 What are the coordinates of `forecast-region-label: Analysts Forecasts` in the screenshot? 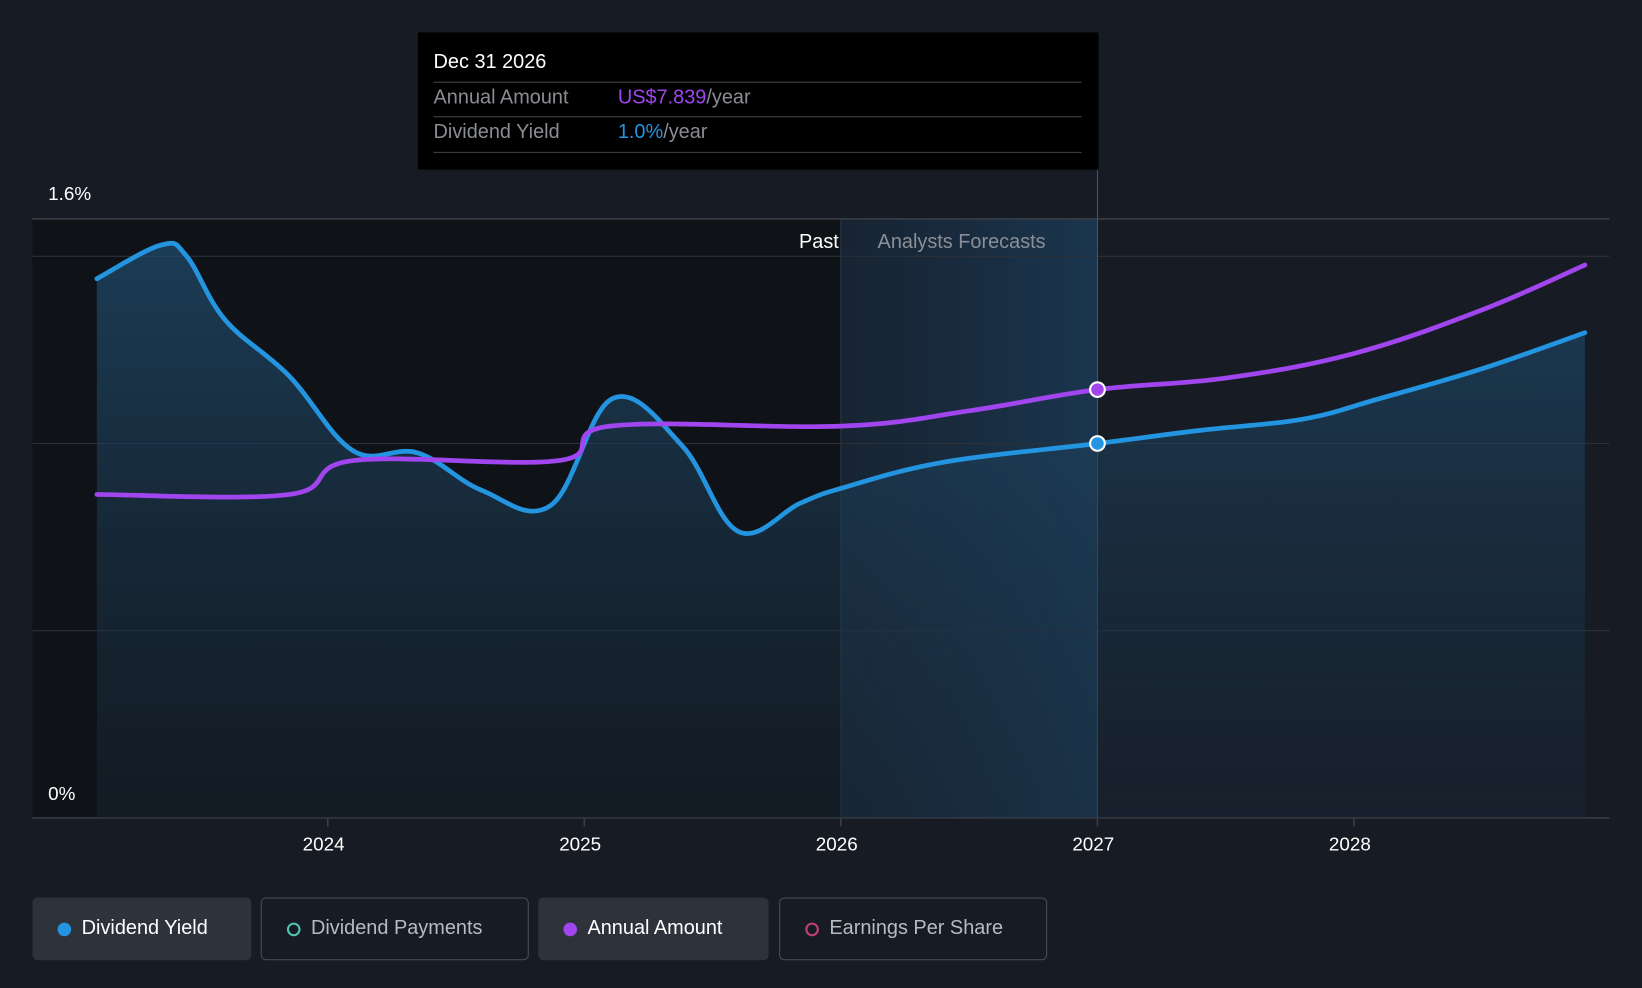 It's located at (961, 242).